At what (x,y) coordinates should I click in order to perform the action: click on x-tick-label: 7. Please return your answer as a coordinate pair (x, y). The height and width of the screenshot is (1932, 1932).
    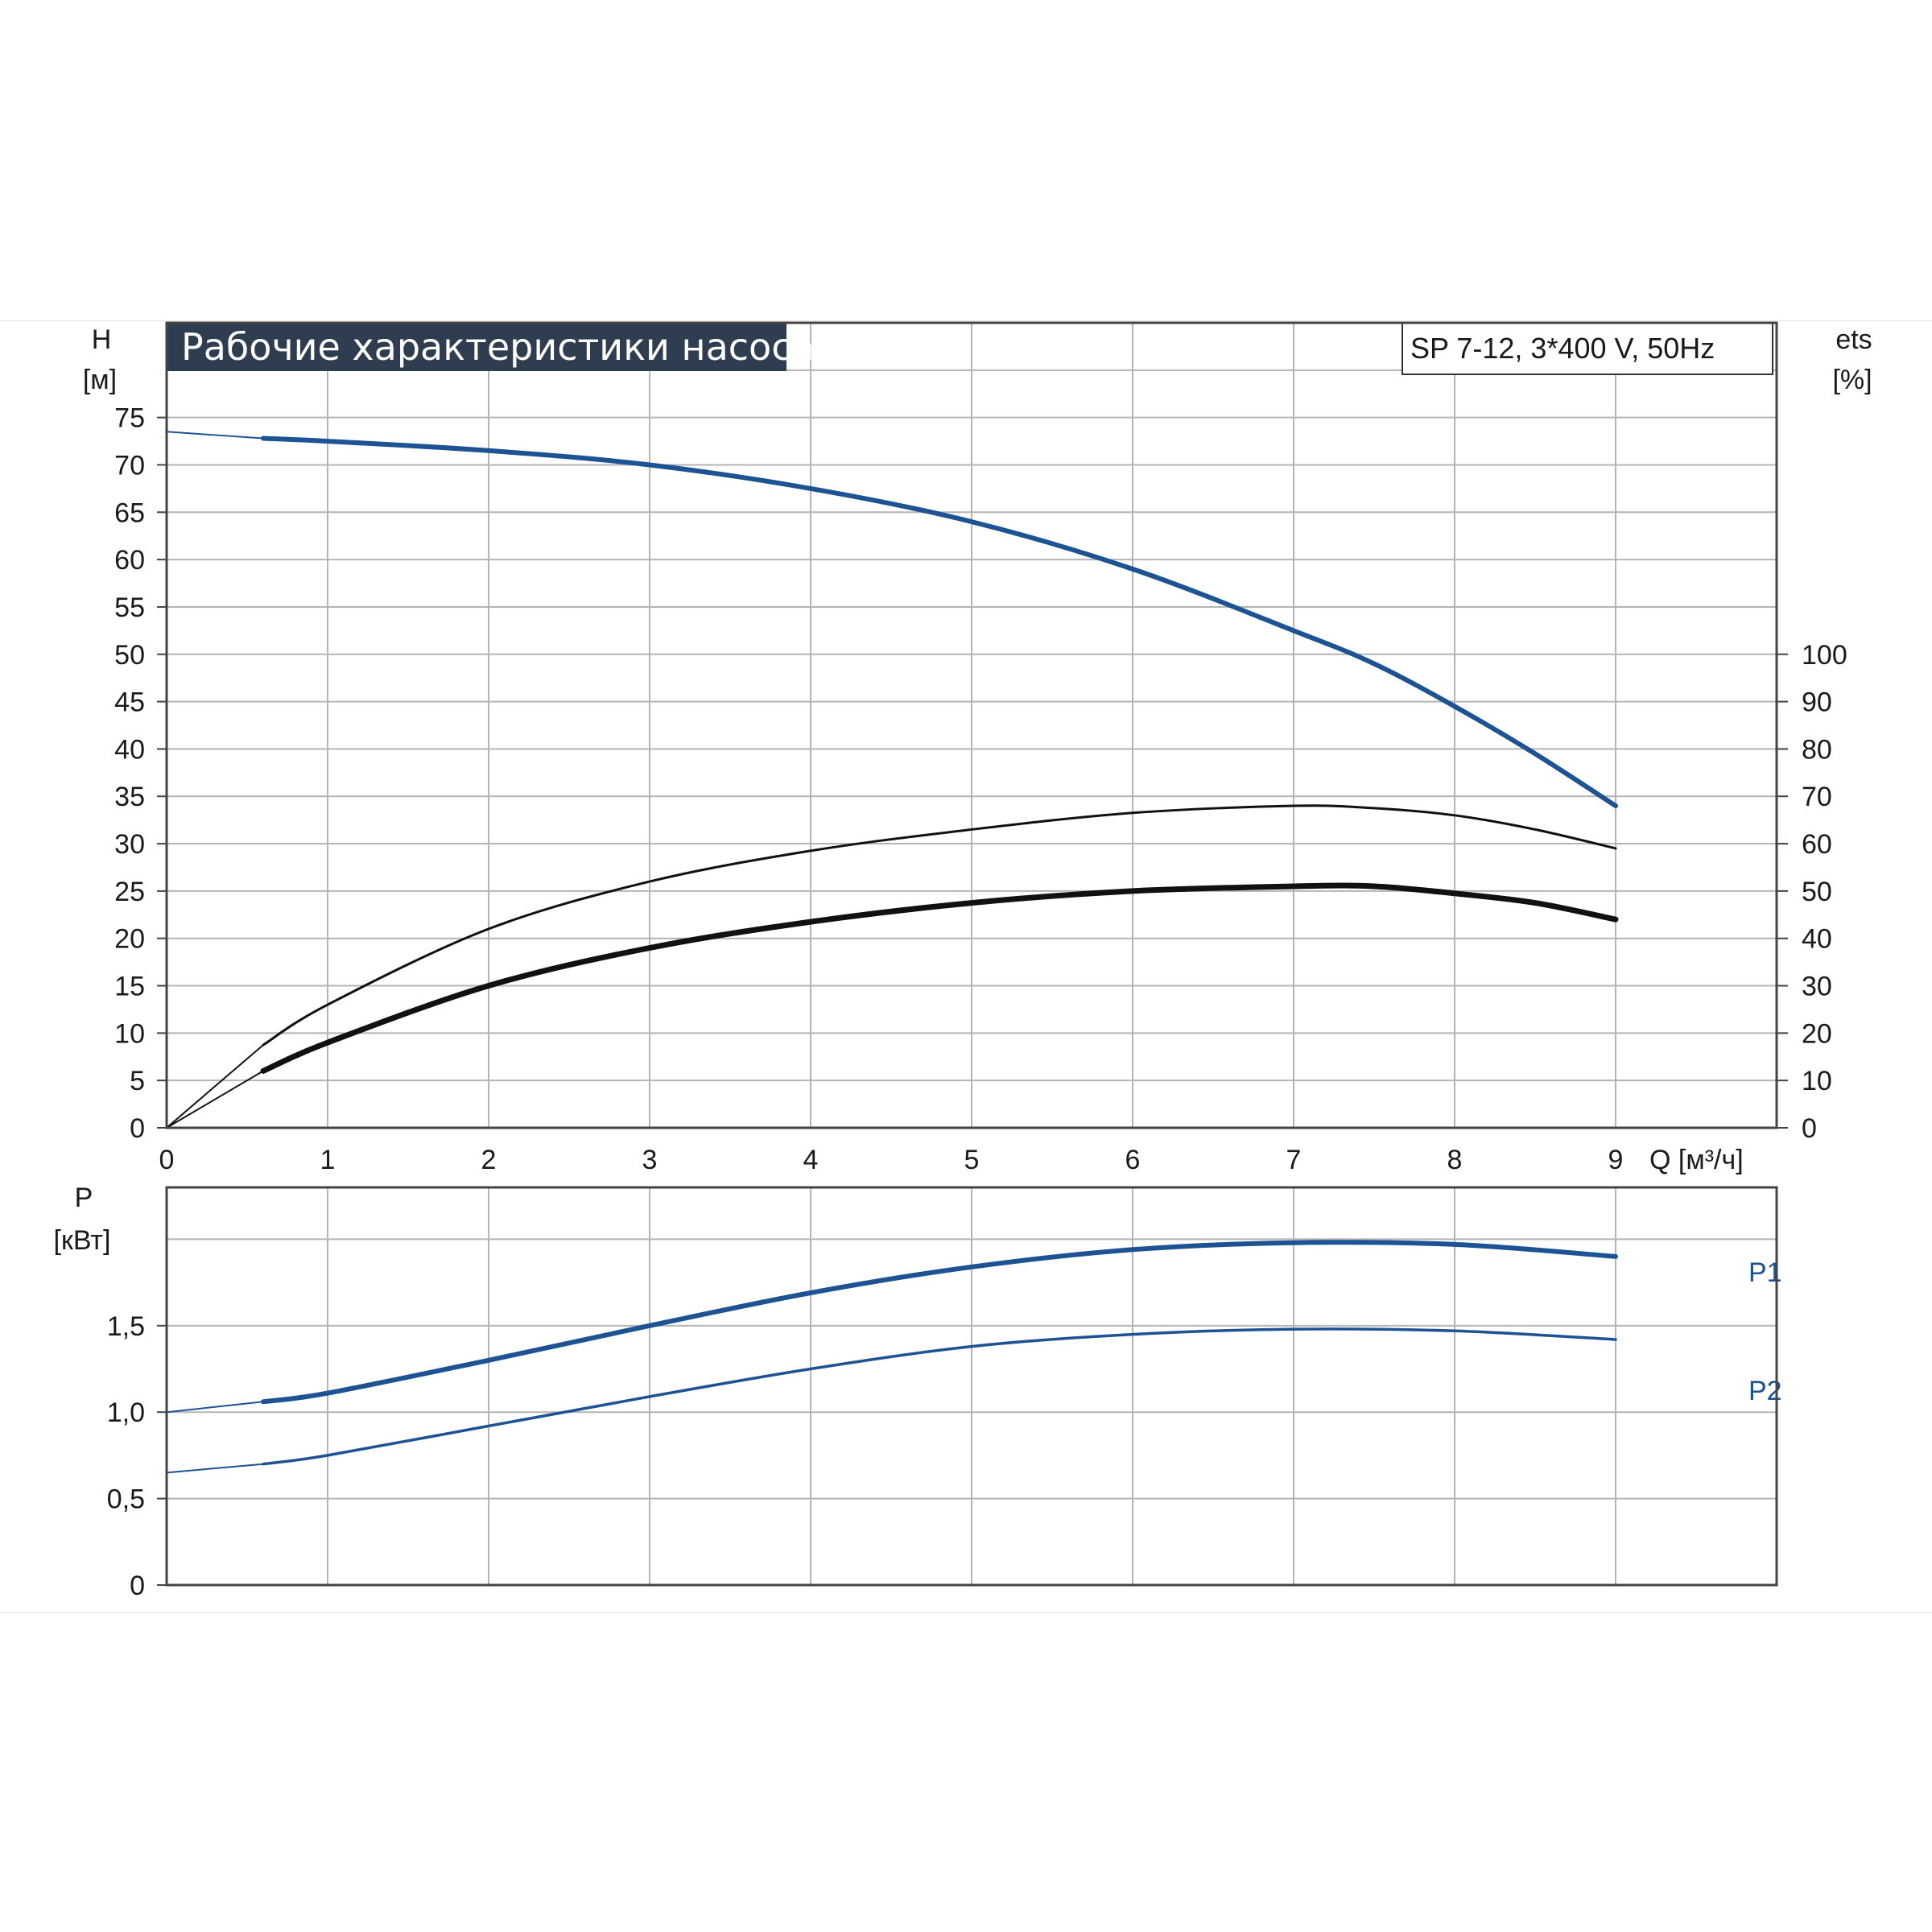
    Looking at the image, I should click on (1294, 1160).